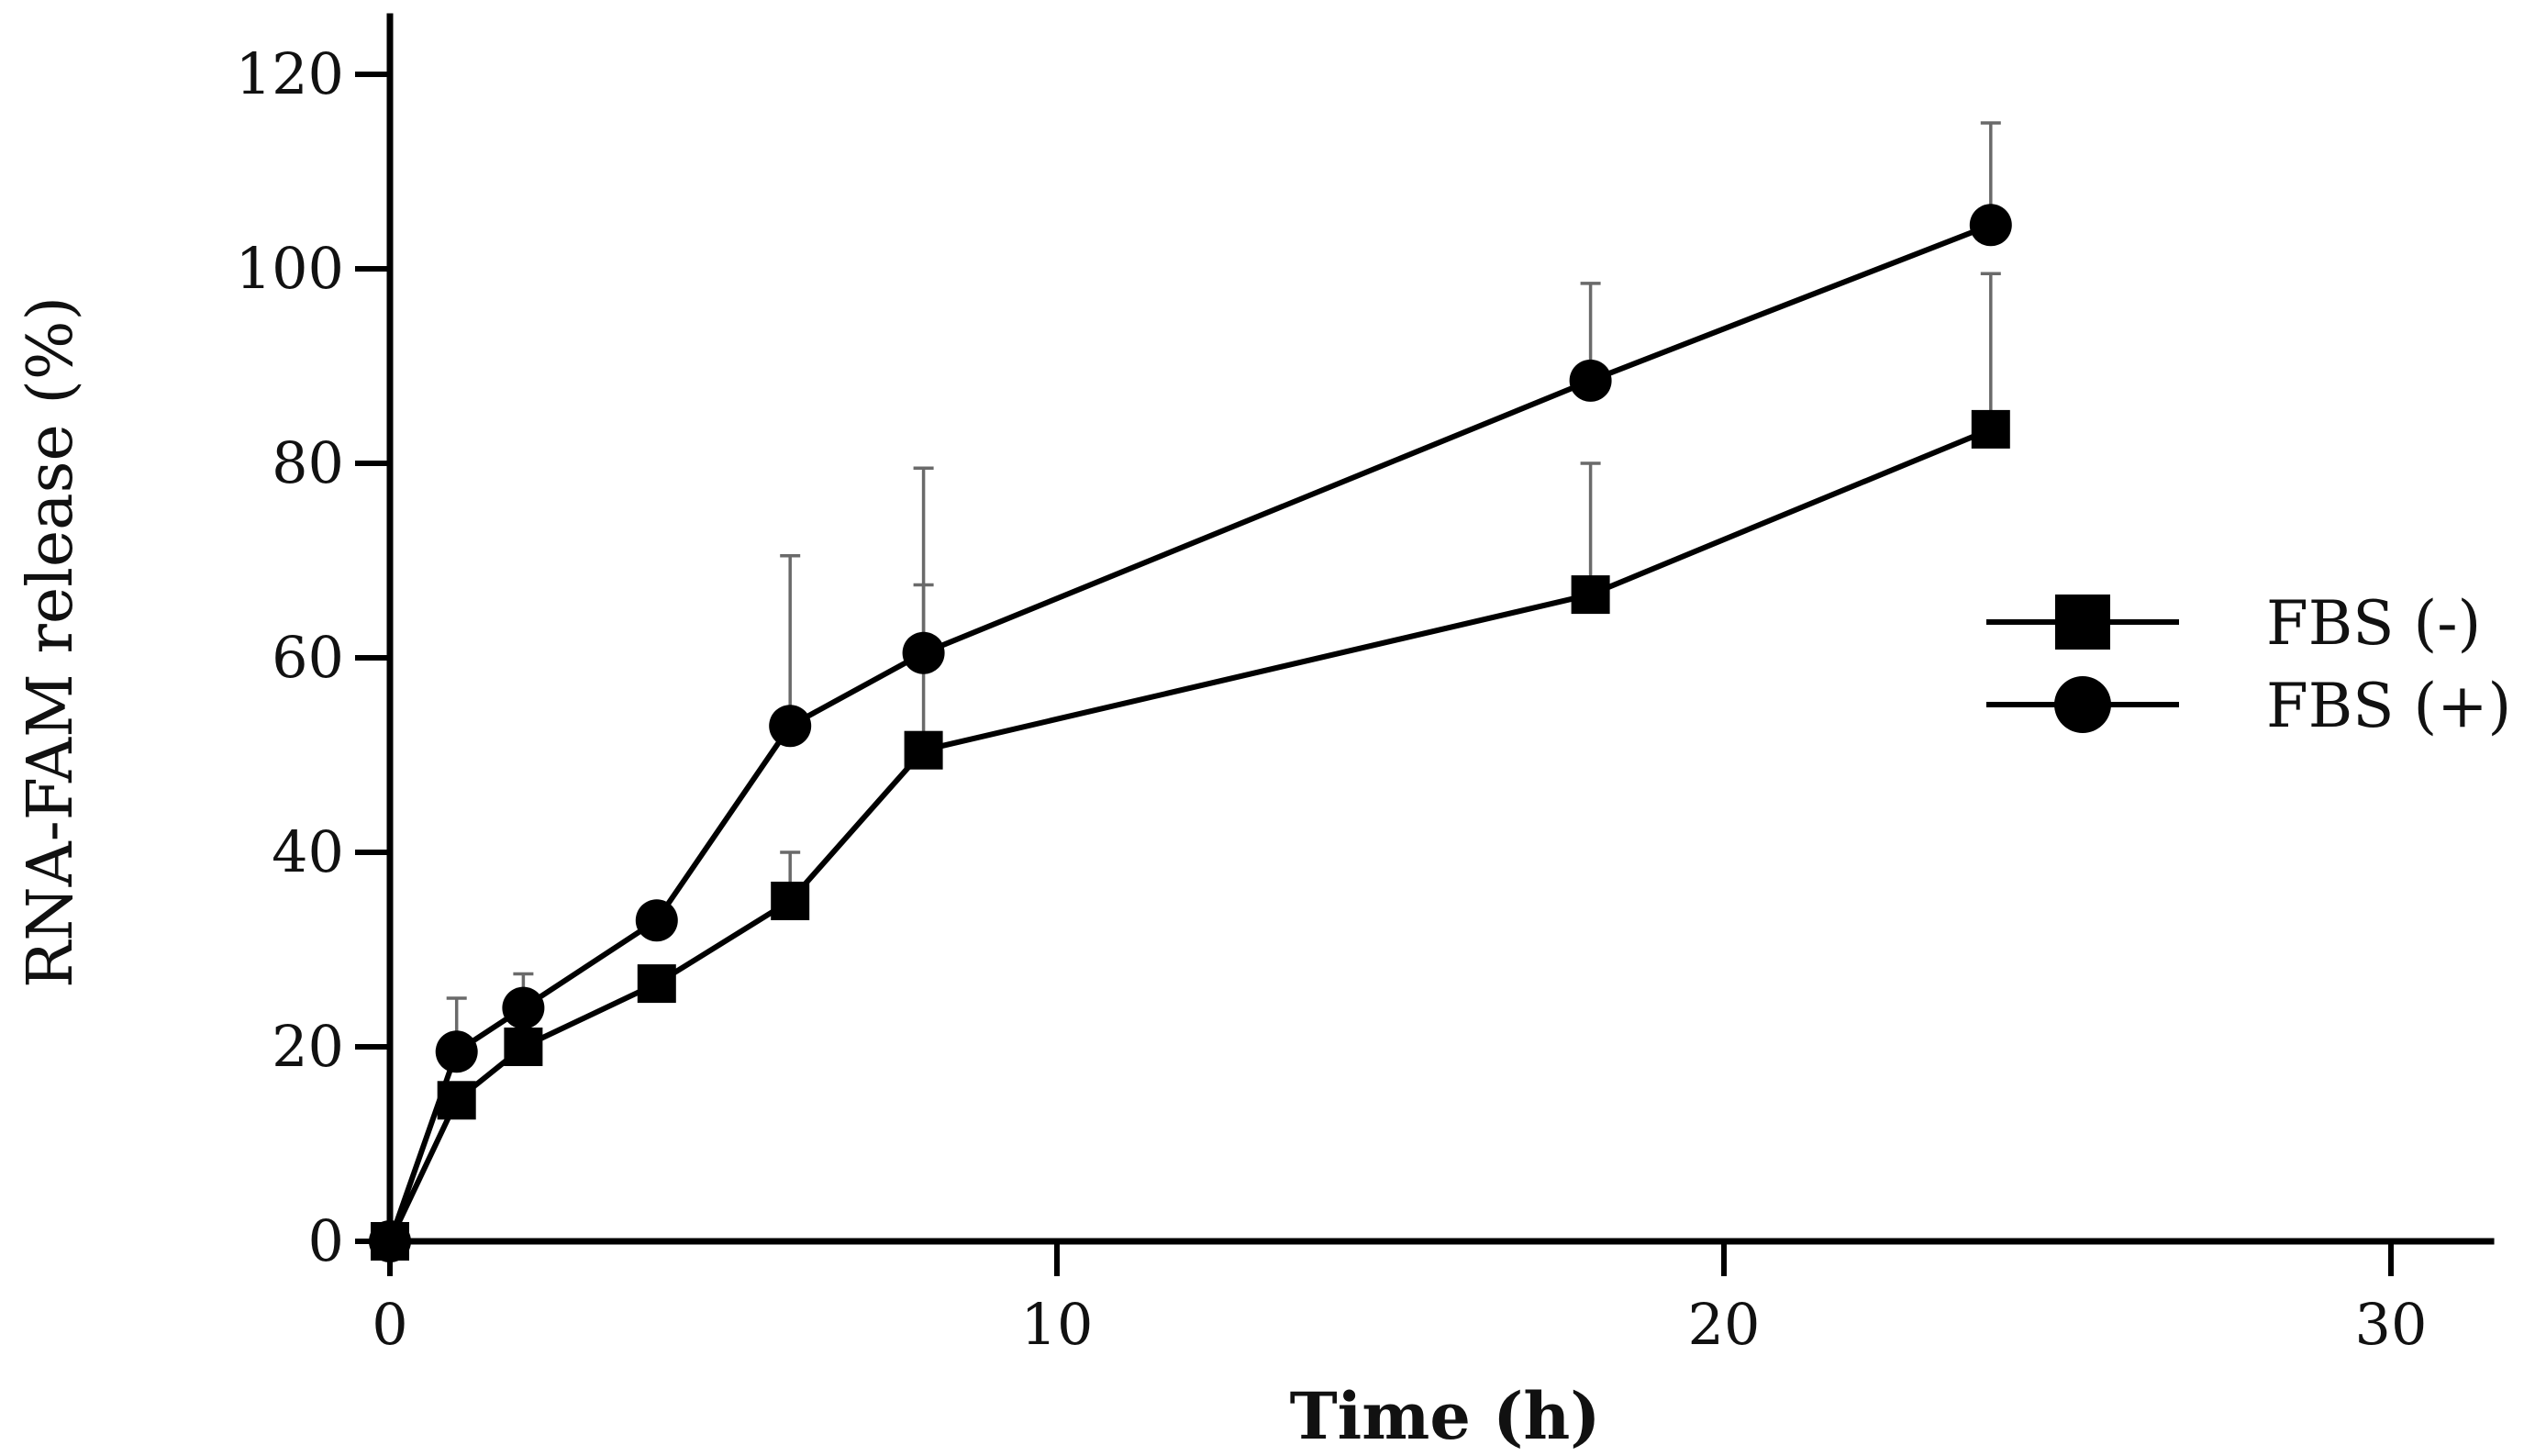 This screenshot has height=1456, width=2535. I want to click on x-tick-label: 10, so click(1057, 1324).